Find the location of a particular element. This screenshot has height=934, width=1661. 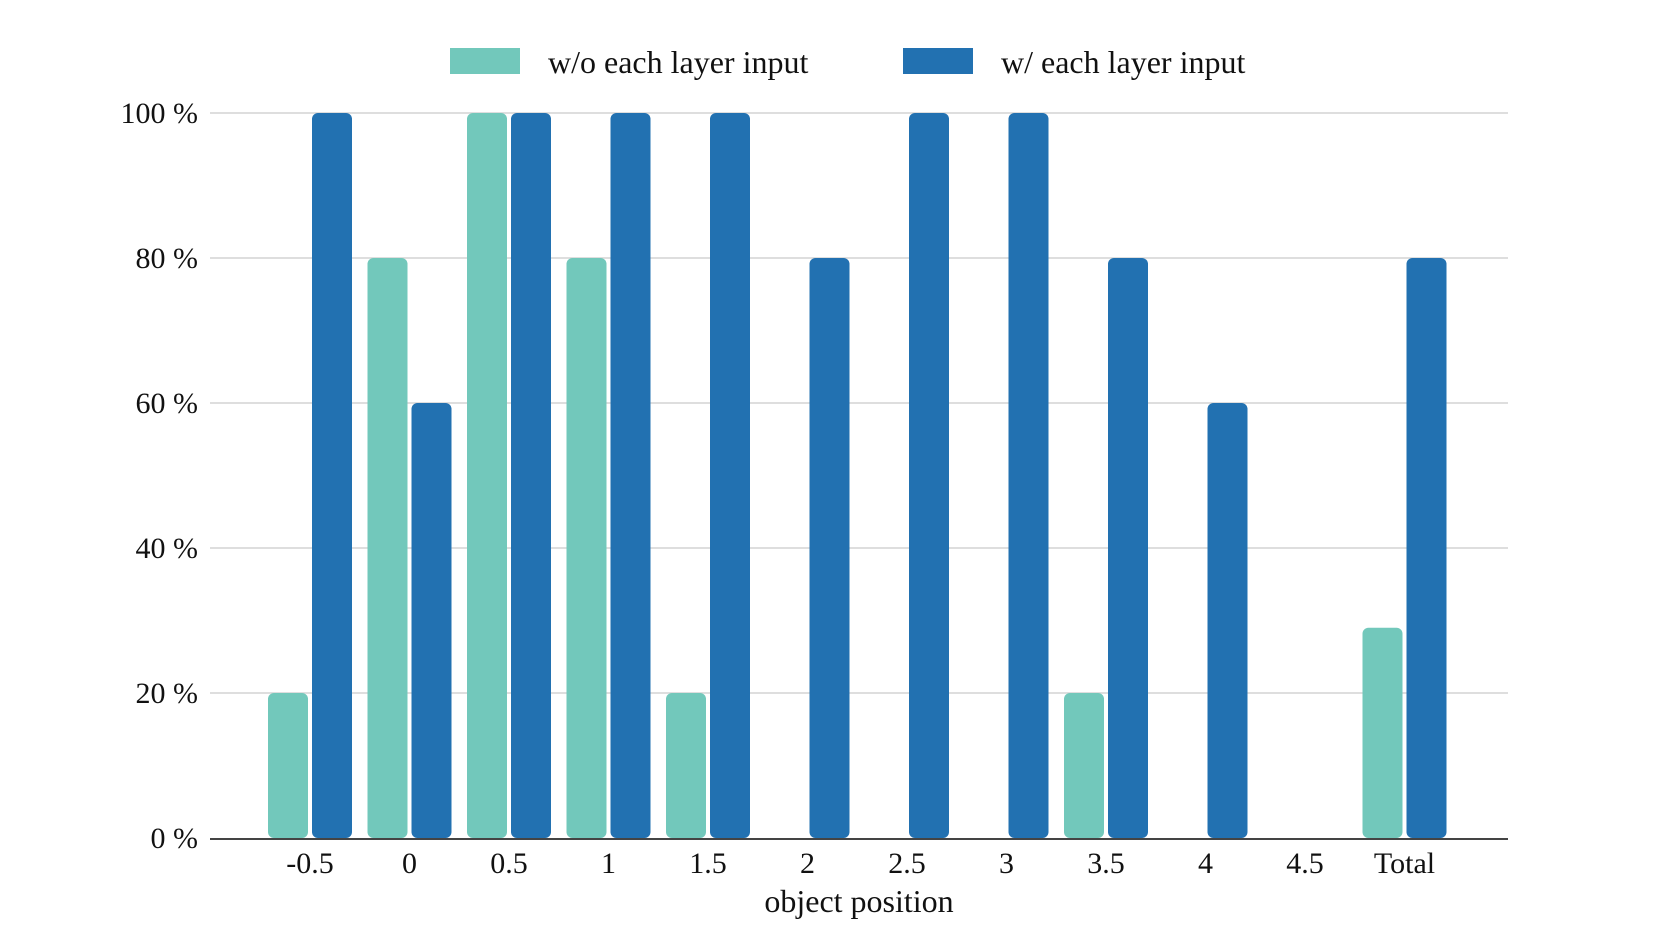

x-tick-label: 3 is located at coordinates (1006, 863).